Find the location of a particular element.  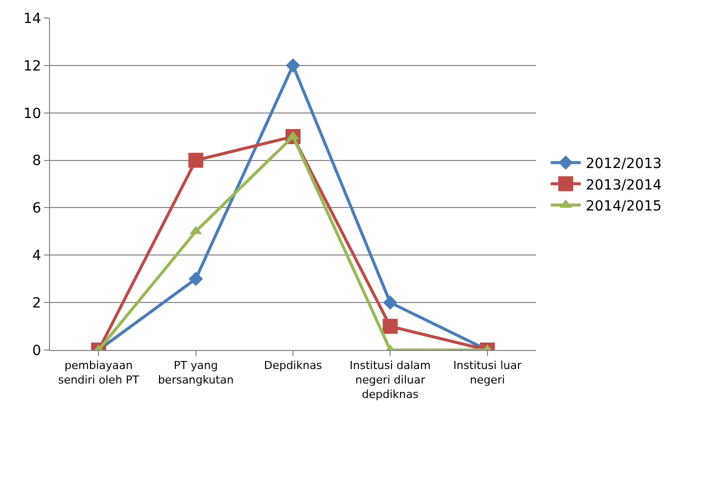

legend-label: 2012/2013 is located at coordinates (624, 164).